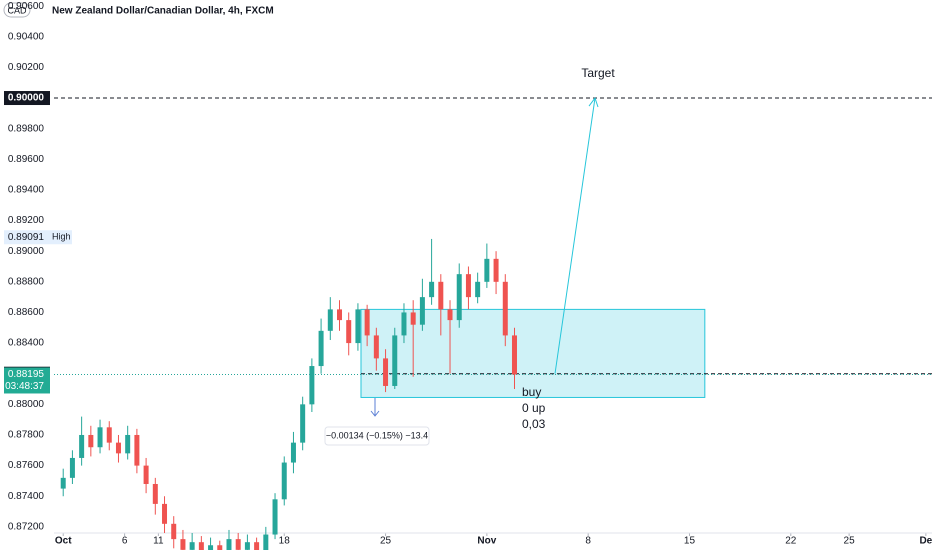 This screenshot has width=932, height=550. I want to click on x-tick-label: Nov, so click(486, 541).